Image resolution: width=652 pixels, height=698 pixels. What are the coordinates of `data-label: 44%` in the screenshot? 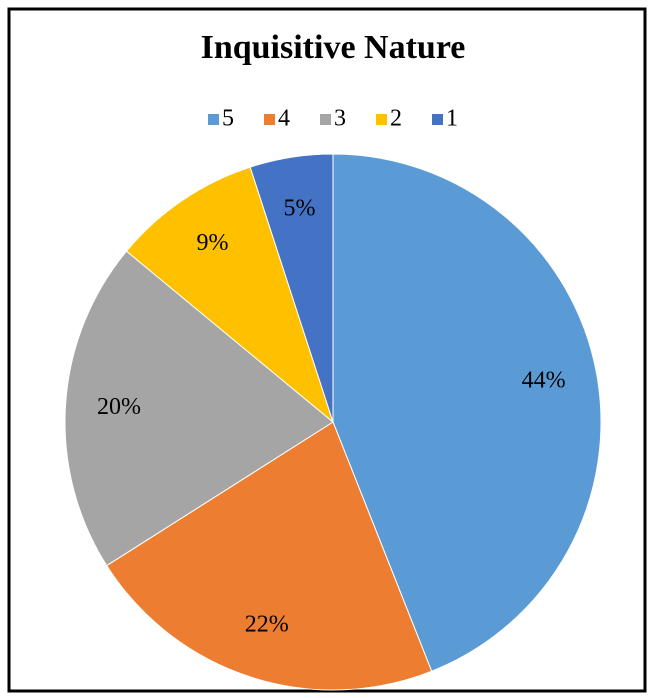 It's located at (544, 380).